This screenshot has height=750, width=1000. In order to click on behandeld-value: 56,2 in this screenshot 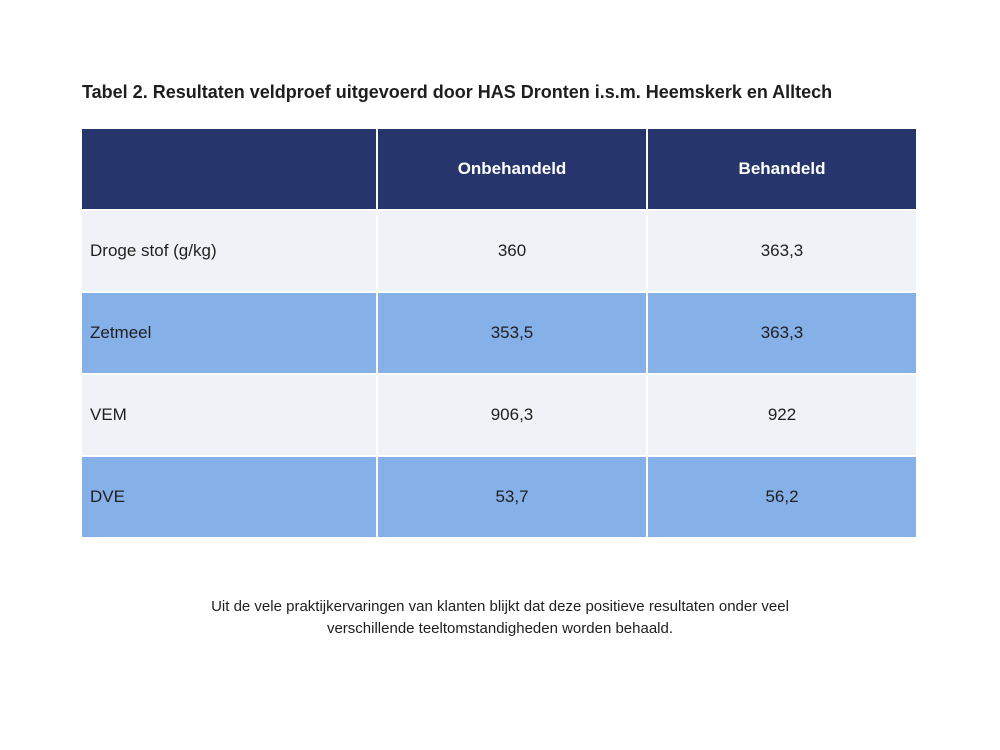, I will do `click(781, 496)`.